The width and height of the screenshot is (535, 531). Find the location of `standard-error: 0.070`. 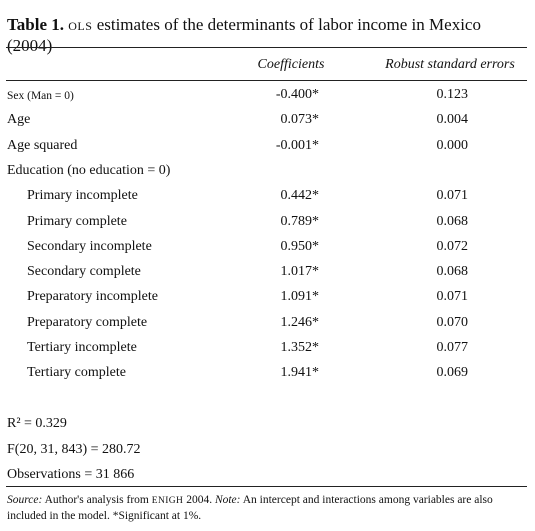

standard-error: 0.070 is located at coordinates (452, 322).